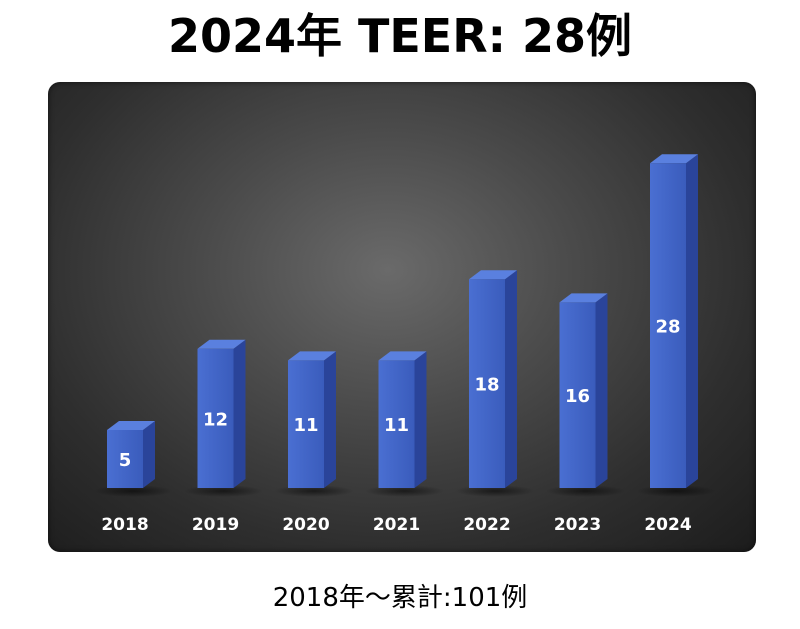 The width and height of the screenshot is (800, 629). I want to click on data-label-2020: 11, so click(305, 425).